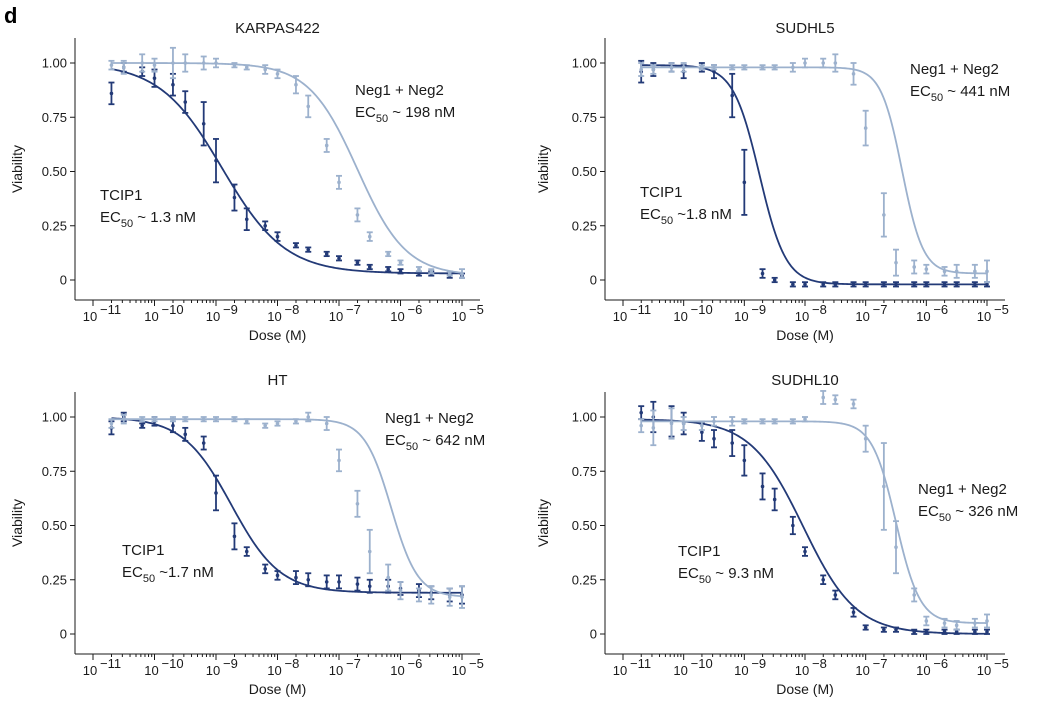 The width and height of the screenshot is (1054, 703). I want to click on y-tick-label: 0, so click(63, 634).